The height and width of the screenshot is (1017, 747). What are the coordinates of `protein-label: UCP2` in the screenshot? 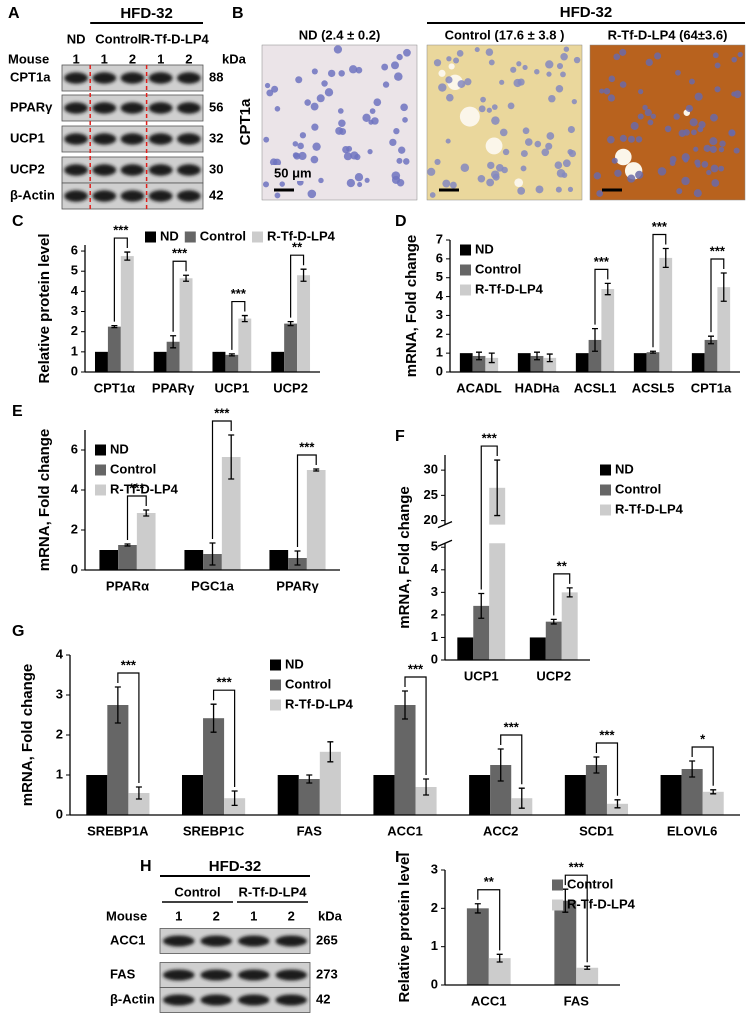 It's located at (27, 168).